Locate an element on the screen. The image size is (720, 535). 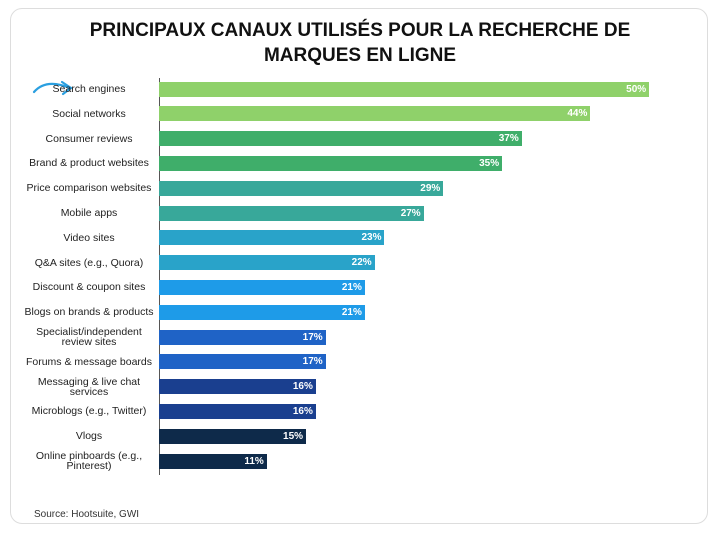
bar: 27% is located at coordinates (291, 213).